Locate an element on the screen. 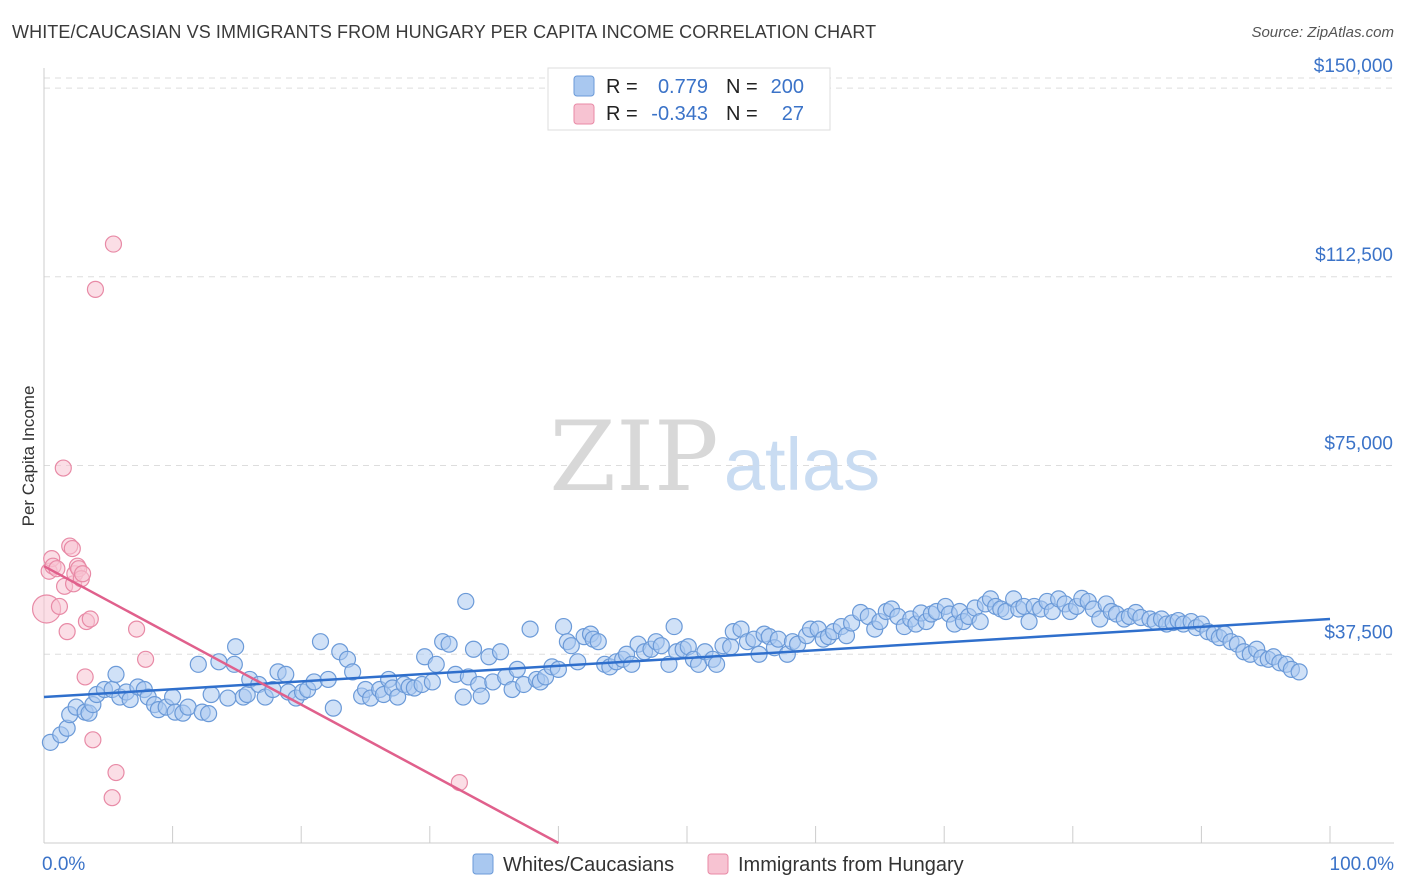 Image resolution: width=1406 pixels, height=892 pixels. trend-line-hungary is located at coordinates (301, 705).